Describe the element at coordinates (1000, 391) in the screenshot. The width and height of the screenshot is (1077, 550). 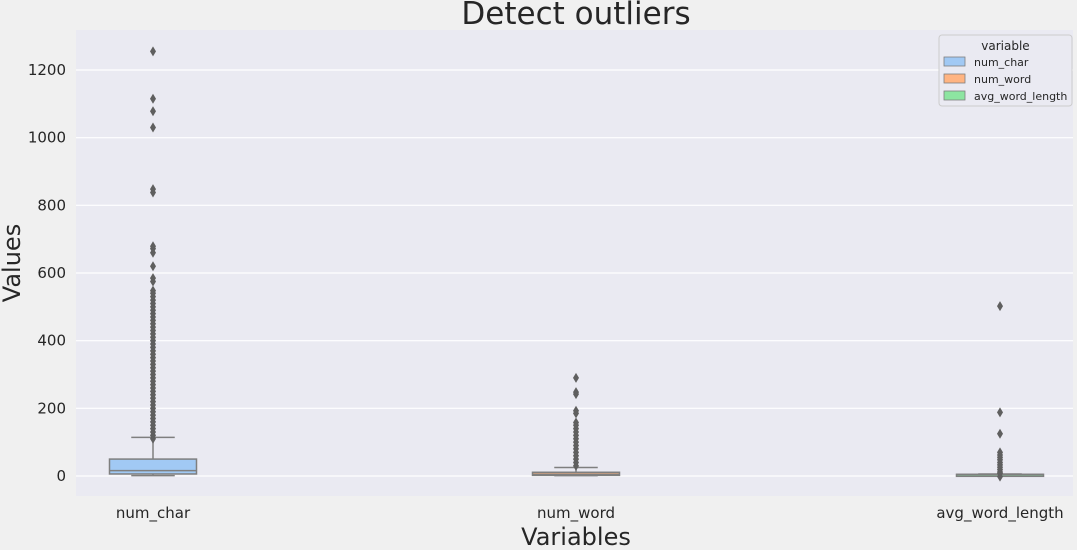
I see `box-avg_word_length` at that location.